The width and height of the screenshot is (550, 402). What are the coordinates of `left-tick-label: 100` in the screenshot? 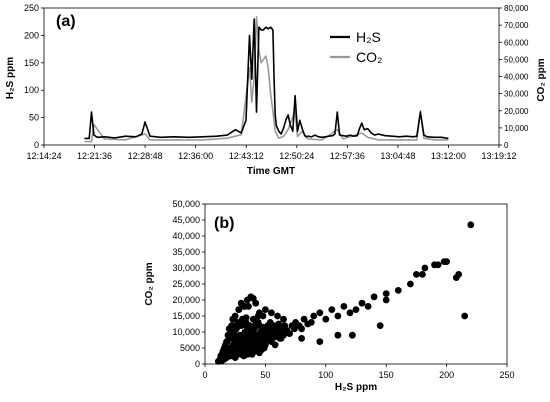 It's located at (31, 90).